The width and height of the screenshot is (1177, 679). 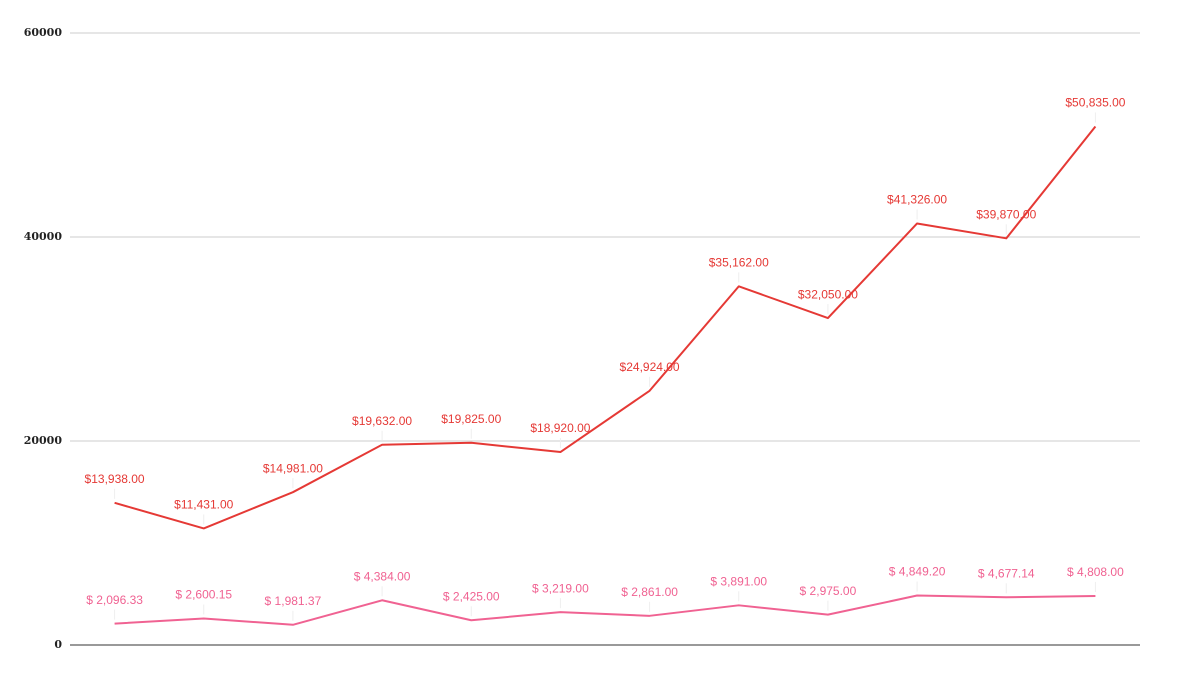 I want to click on data-label: $24,924.00, so click(x=650, y=367).